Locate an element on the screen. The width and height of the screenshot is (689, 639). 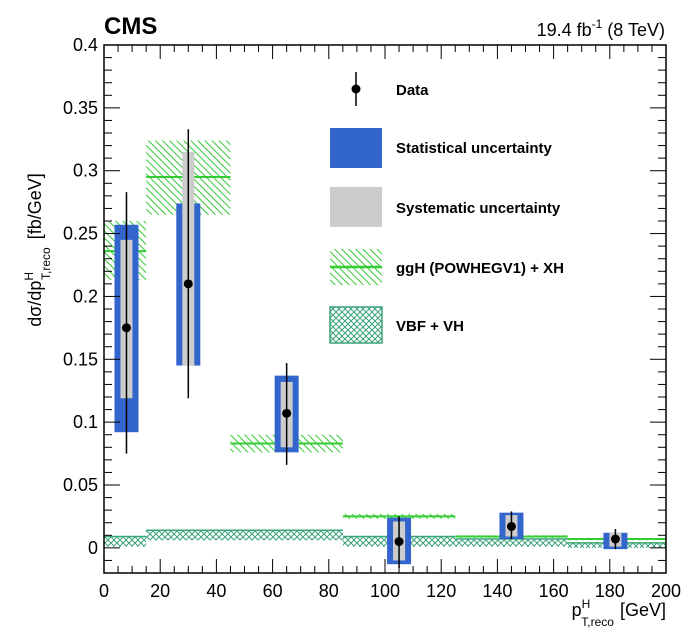
legend-entry-data: Data is located at coordinates (390, 89).